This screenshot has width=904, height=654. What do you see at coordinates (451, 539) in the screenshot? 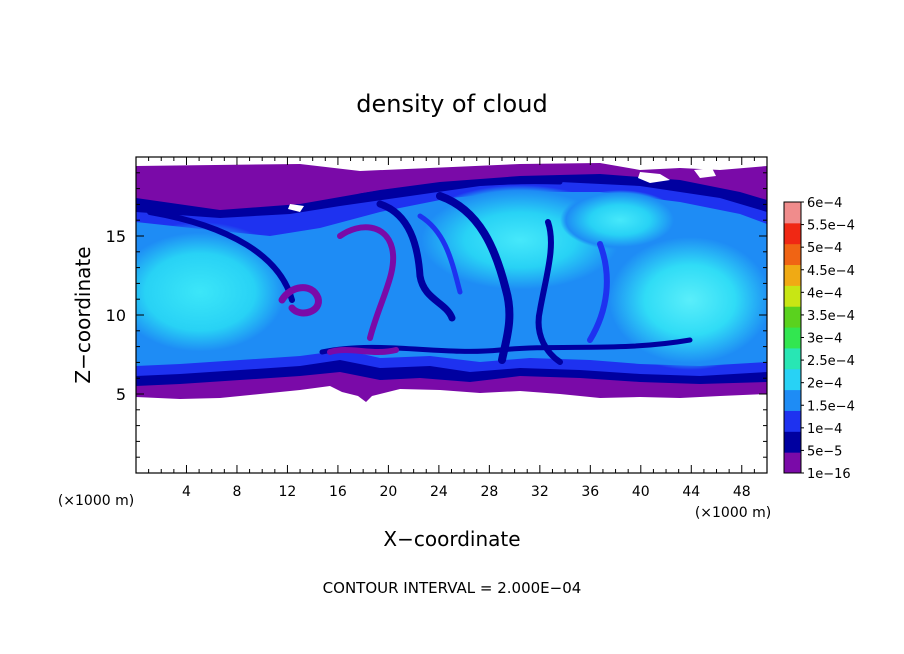
I see `x-axis-label: X−coordinate` at bounding box center [451, 539].